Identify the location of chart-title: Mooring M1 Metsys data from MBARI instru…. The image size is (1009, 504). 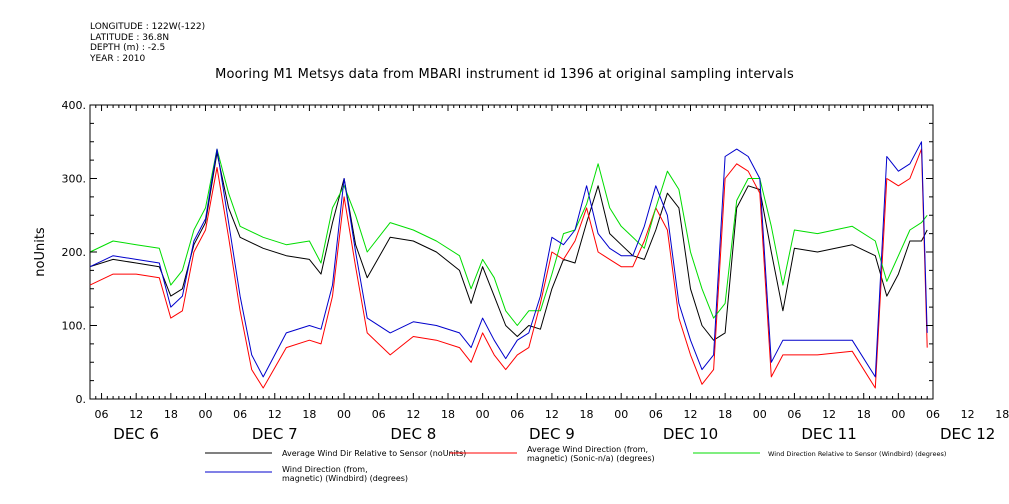
(504, 74).